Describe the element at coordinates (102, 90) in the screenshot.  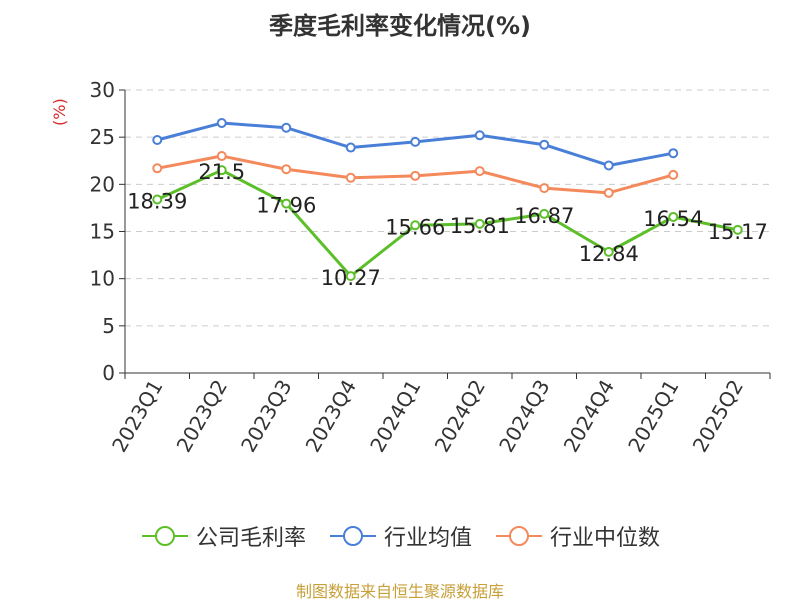
I see `y-tick-label: 30` at that location.